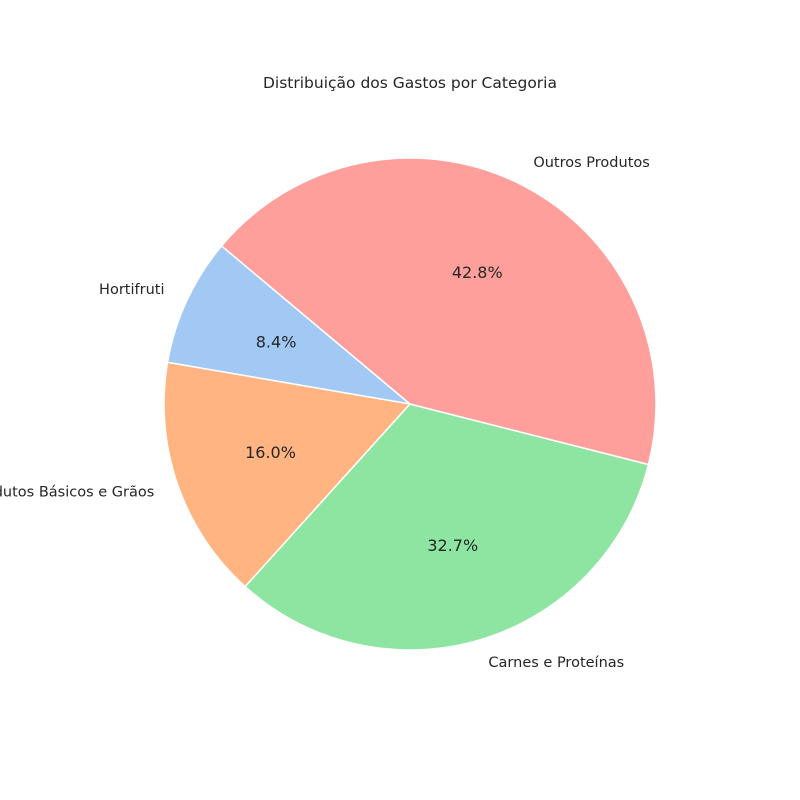 This screenshot has width=800, height=800. What do you see at coordinates (477, 272) in the screenshot?
I see `slice-percent-outros-produtos: 42.8%` at bounding box center [477, 272].